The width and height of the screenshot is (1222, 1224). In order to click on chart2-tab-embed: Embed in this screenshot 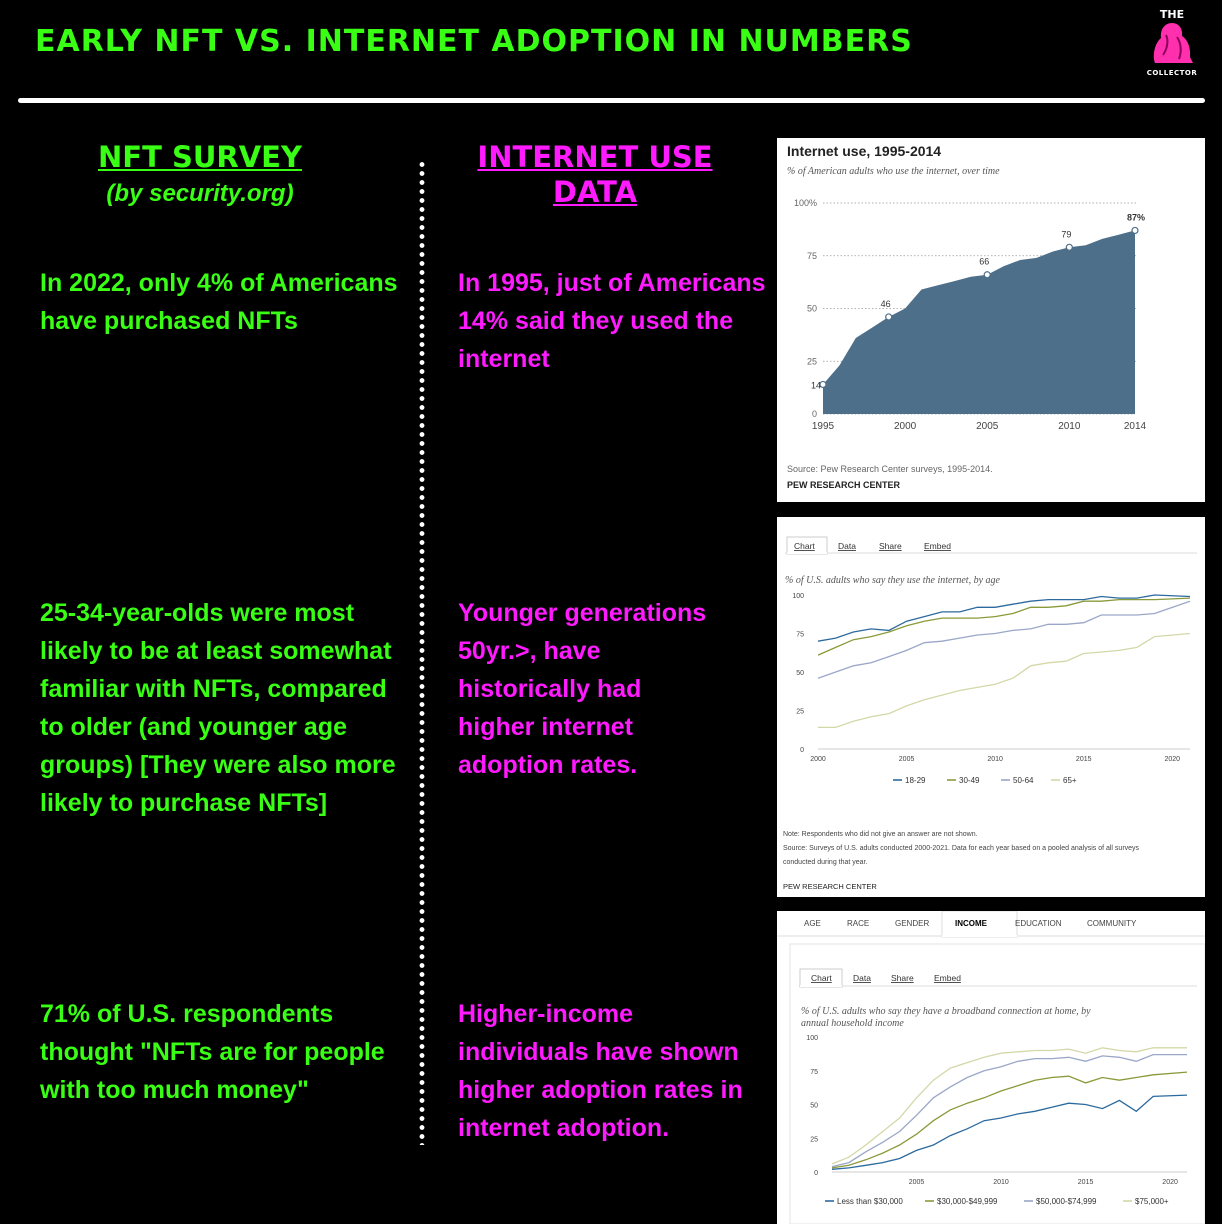, I will do `click(937, 546)`.